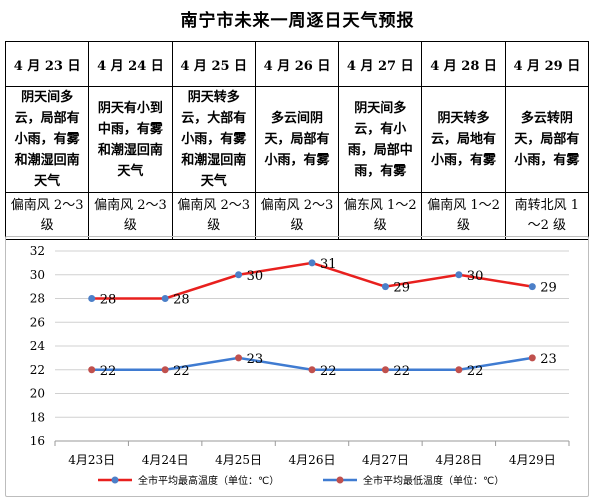  I want to click on weather-cell: 多云转阴天，局部有小雨，有雾, so click(547, 139).